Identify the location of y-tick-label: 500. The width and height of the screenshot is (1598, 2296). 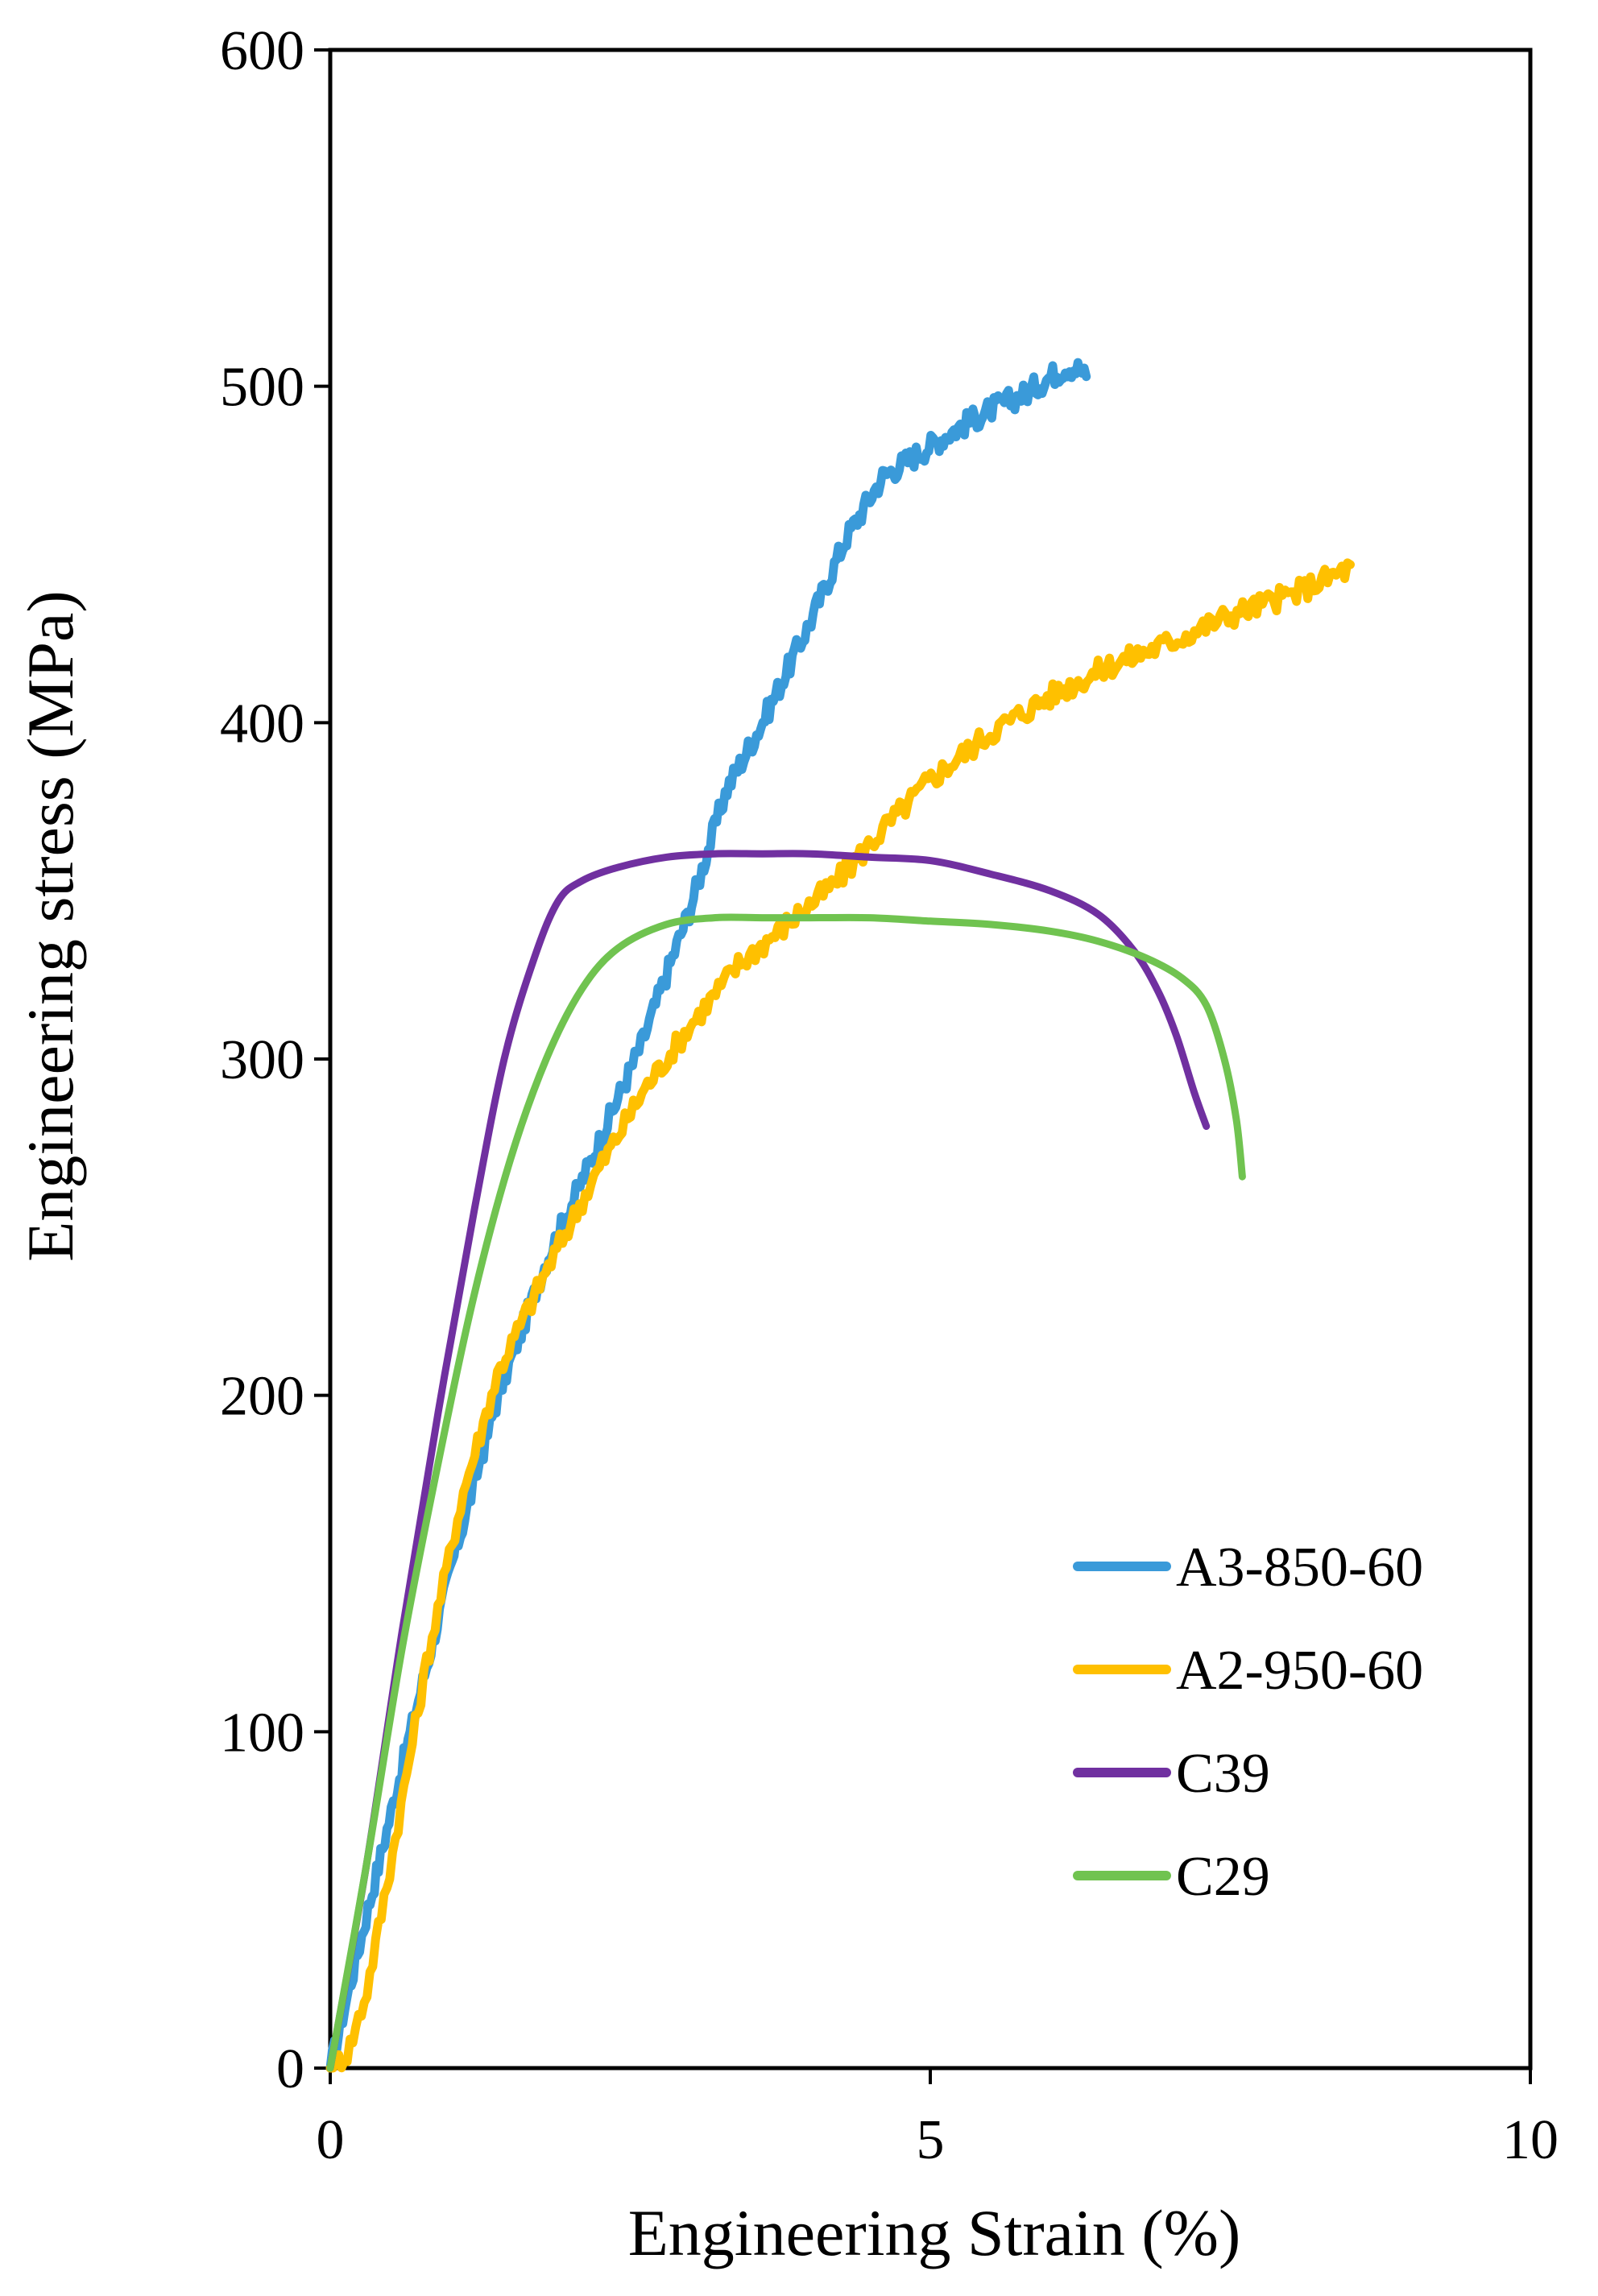
(262, 388).